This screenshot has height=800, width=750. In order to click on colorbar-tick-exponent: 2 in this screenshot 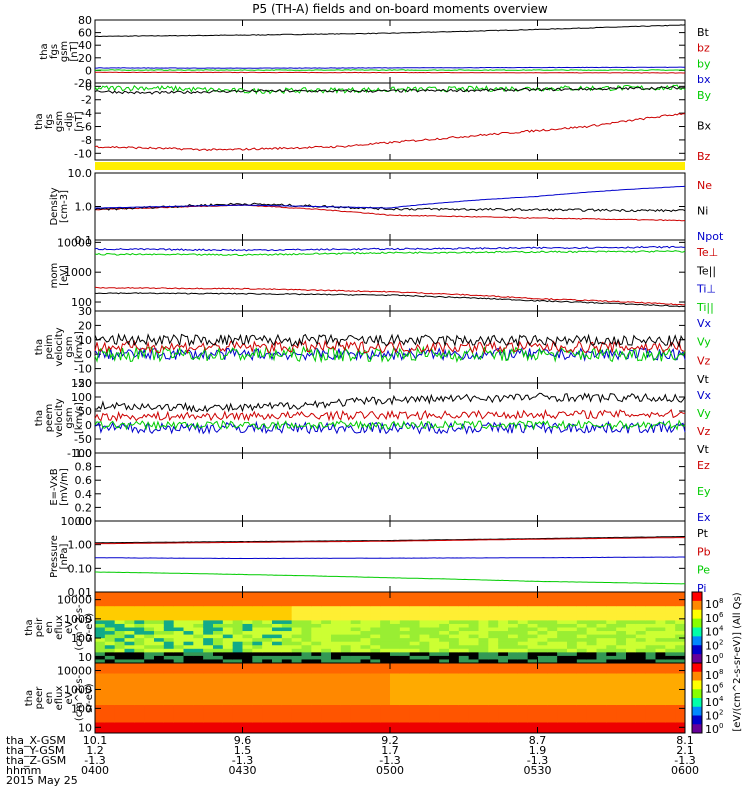, I will do `click(721, 642)`.